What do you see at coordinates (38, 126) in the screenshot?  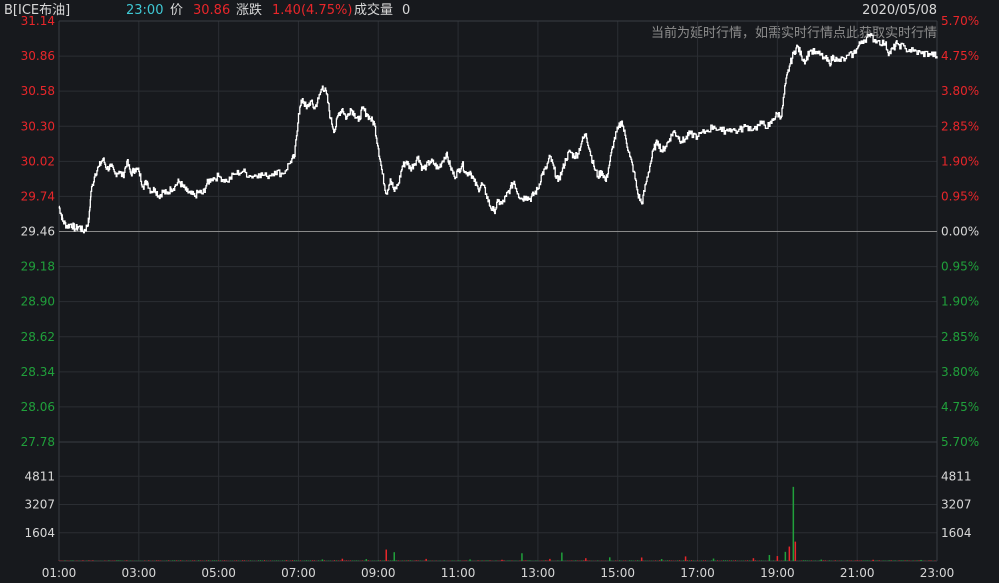 I see `price-tick-label: 30.30` at bounding box center [38, 126].